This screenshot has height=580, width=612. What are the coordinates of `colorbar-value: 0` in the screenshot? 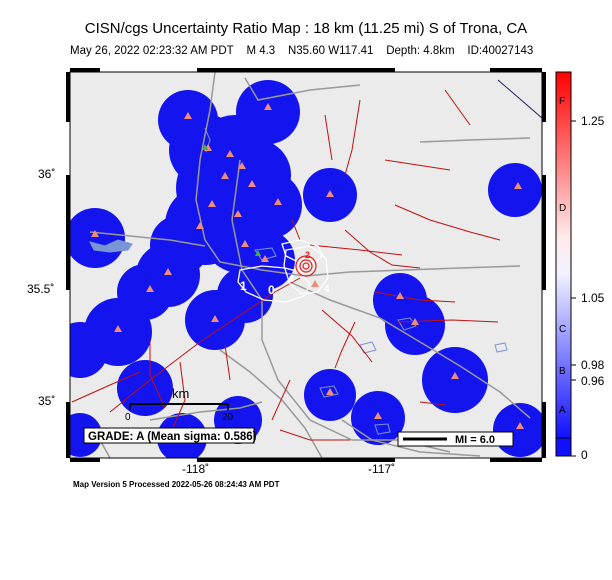 It's located at (584, 455).